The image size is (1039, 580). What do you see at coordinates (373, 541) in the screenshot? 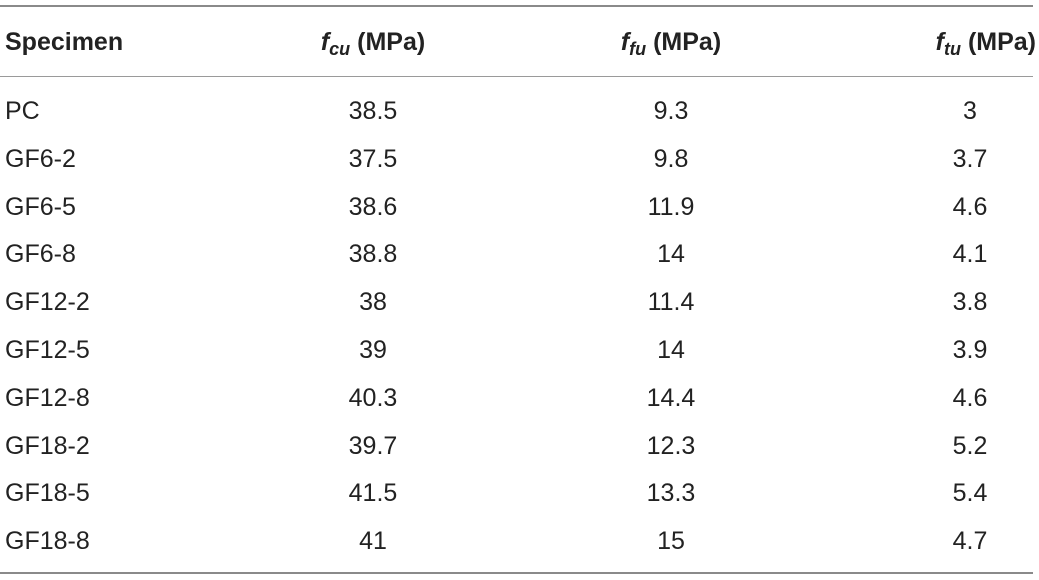
I see `cell-fcu: 41` at bounding box center [373, 541].